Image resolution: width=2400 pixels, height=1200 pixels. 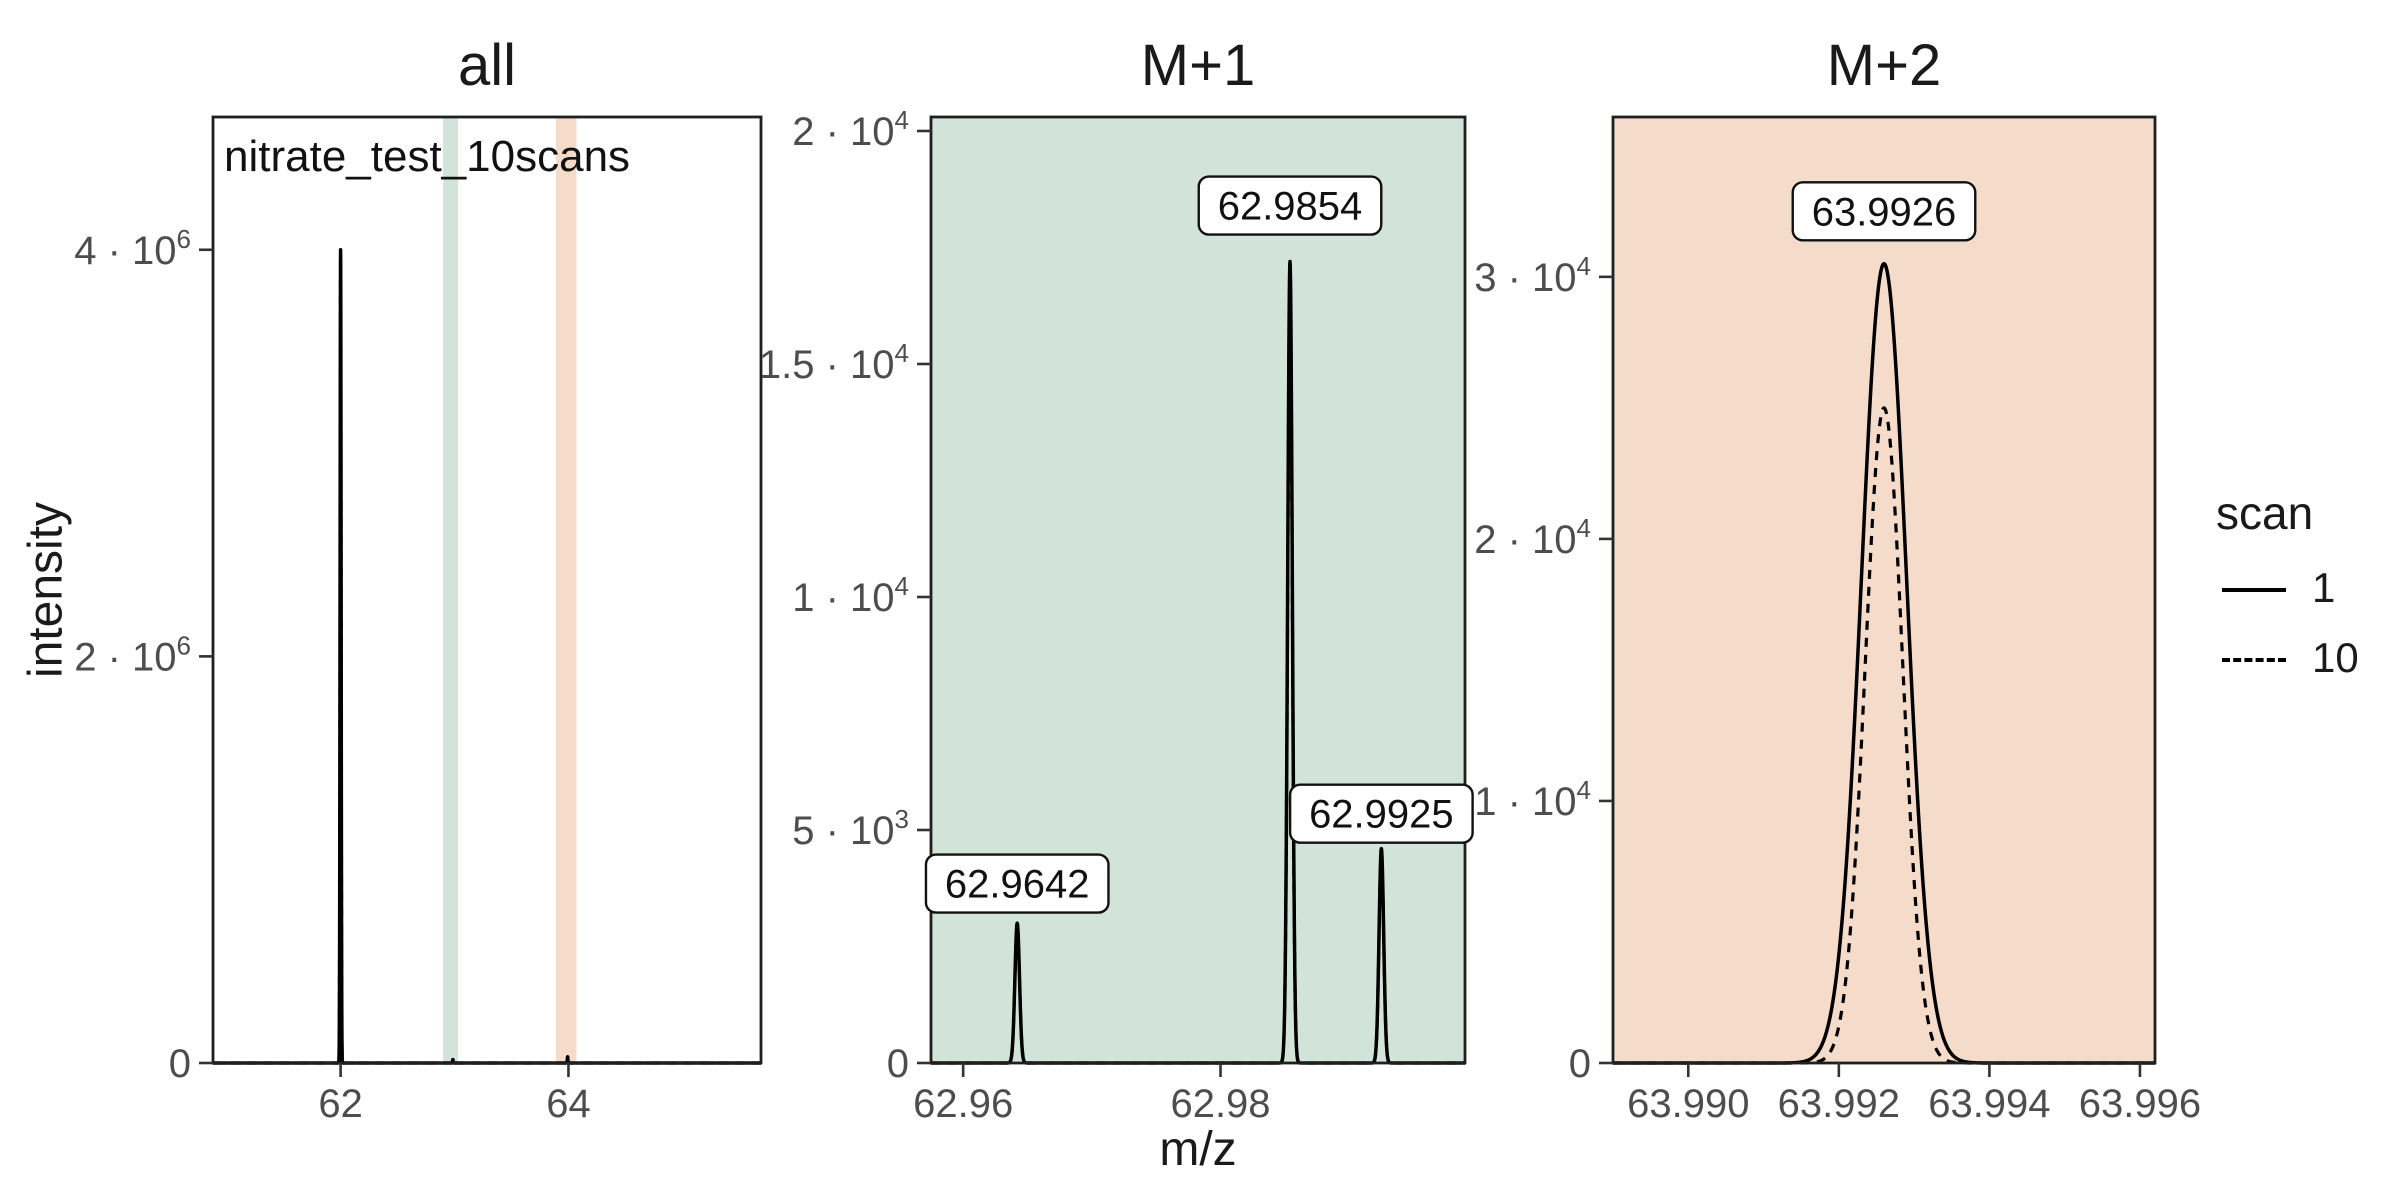 I want to click on highlight-band-m1, so click(x=450, y=590).